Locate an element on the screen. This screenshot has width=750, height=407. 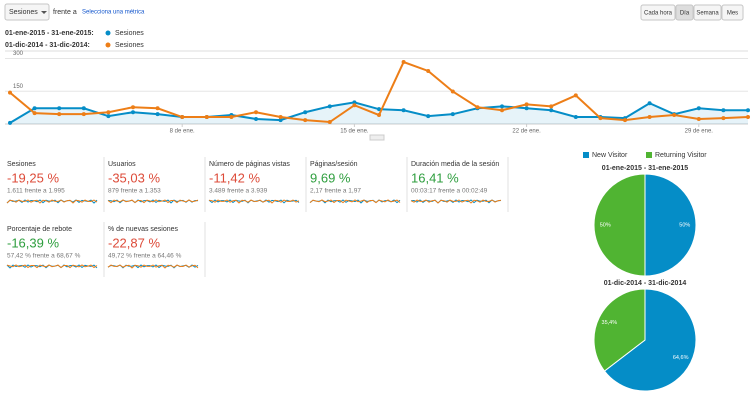
collapse-handle is located at coordinates (377, 137).